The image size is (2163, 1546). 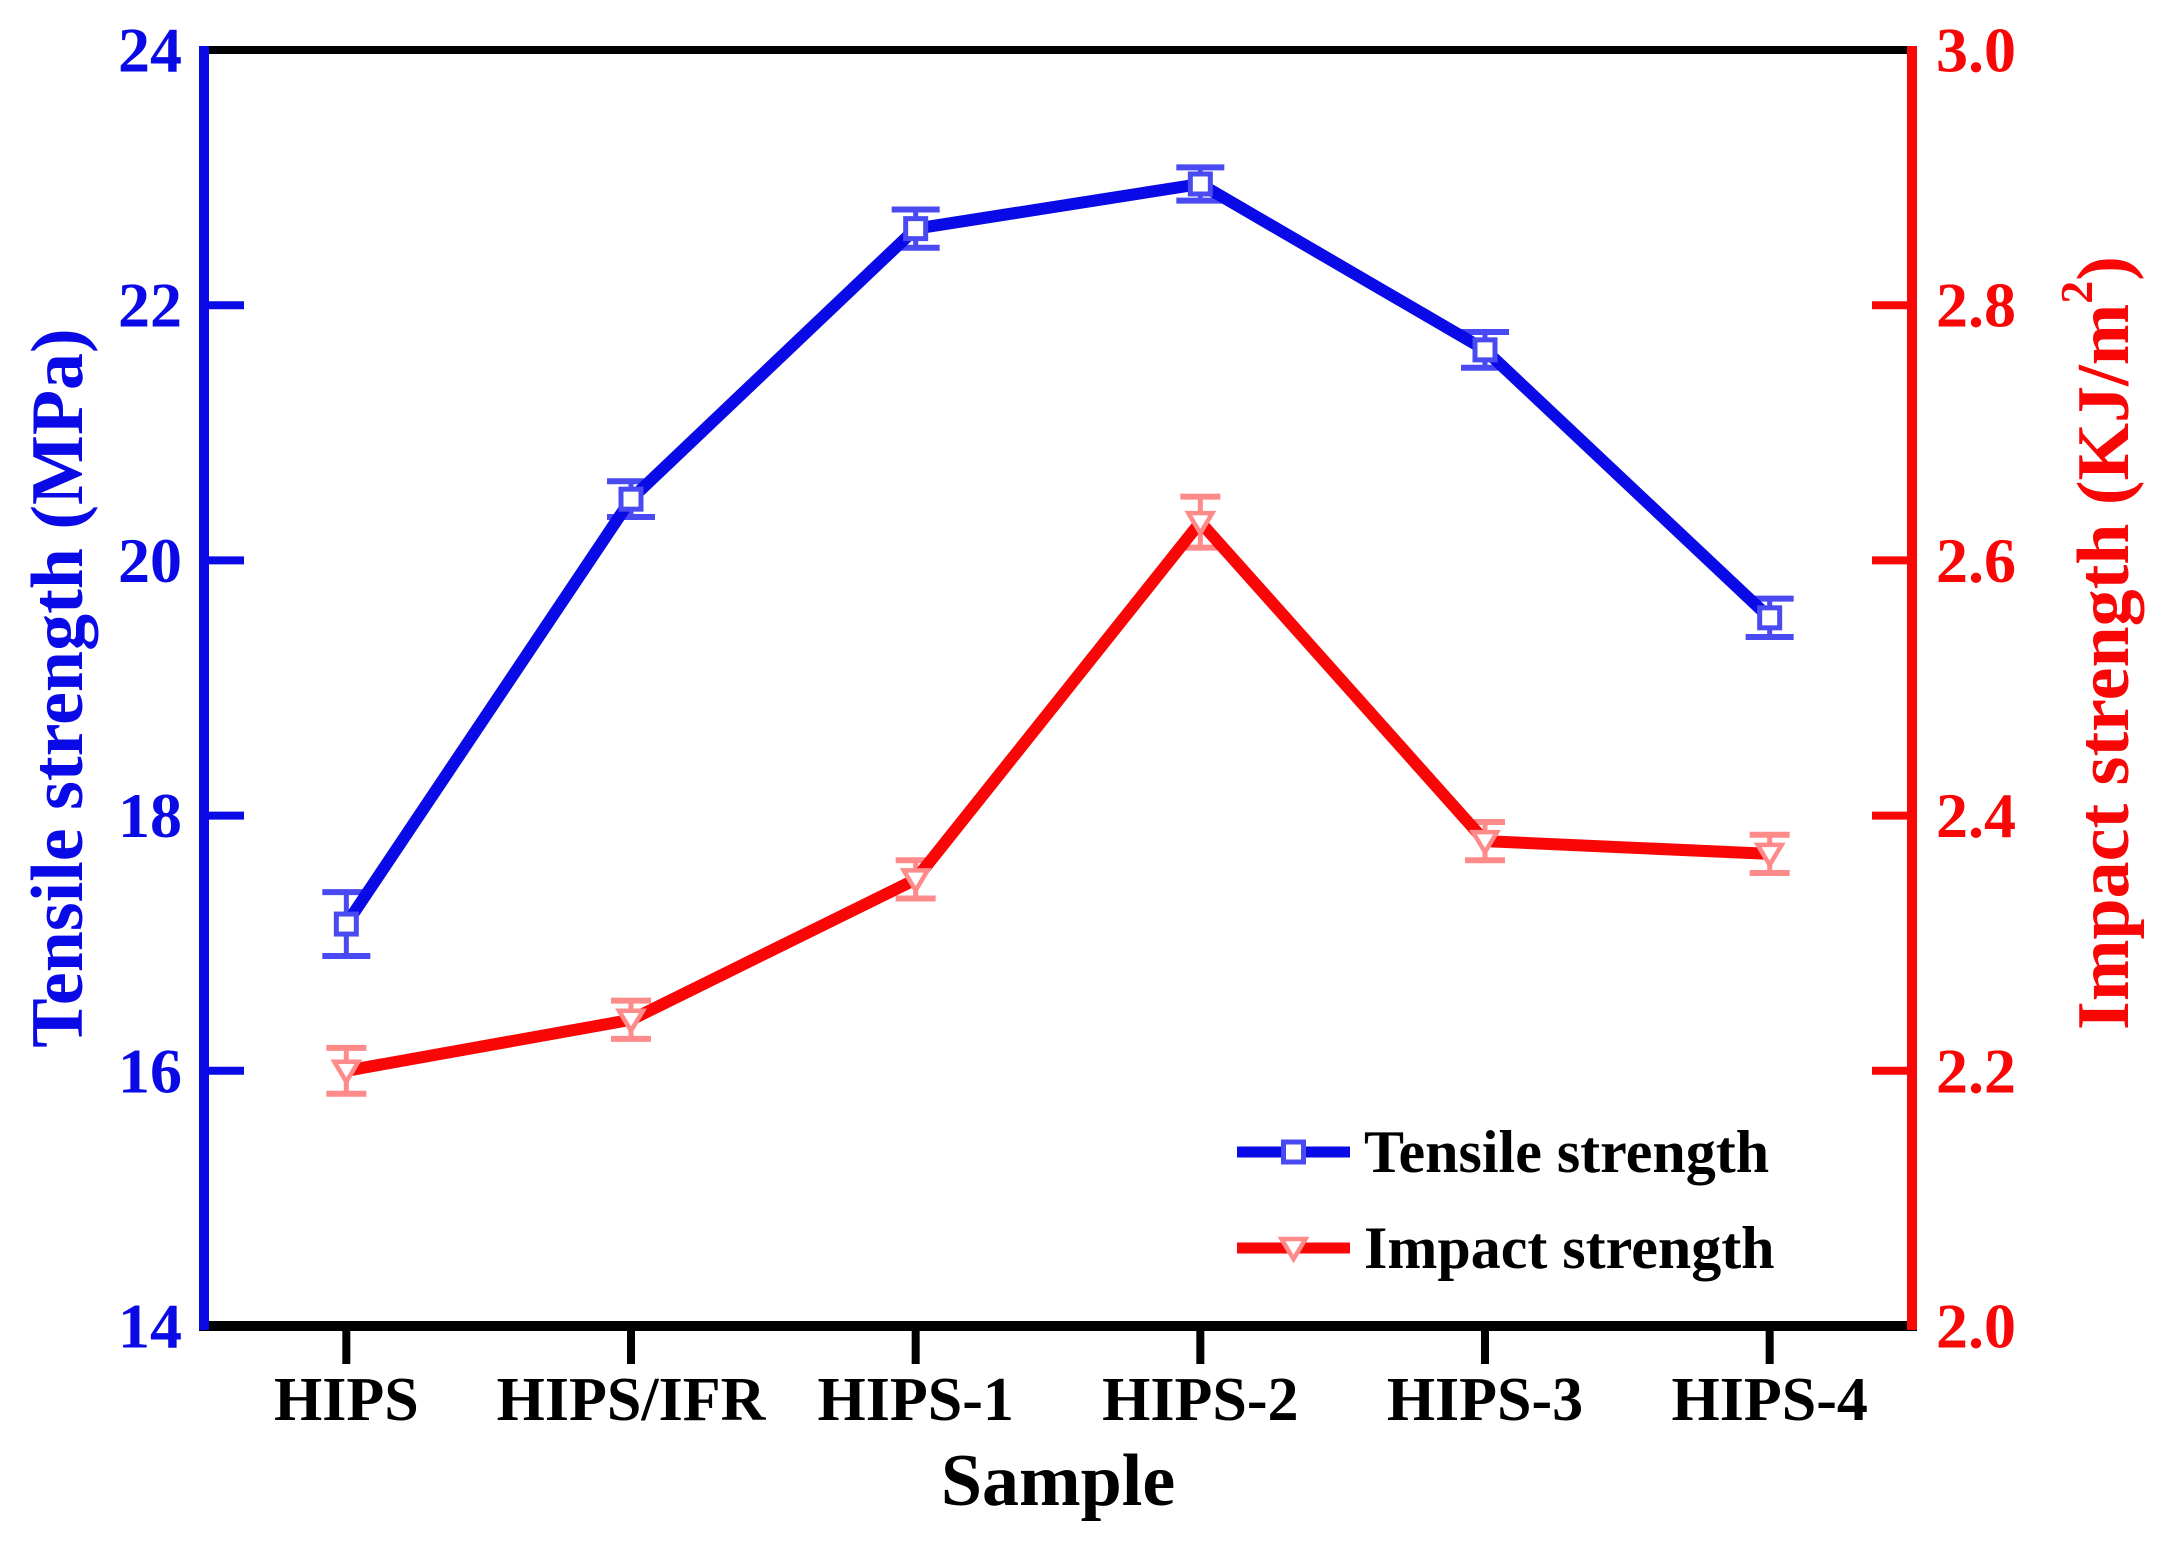 What do you see at coordinates (150, 815) in the screenshot?
I see `left-axis-tick-label: 18` at bounding box center [150, 815].